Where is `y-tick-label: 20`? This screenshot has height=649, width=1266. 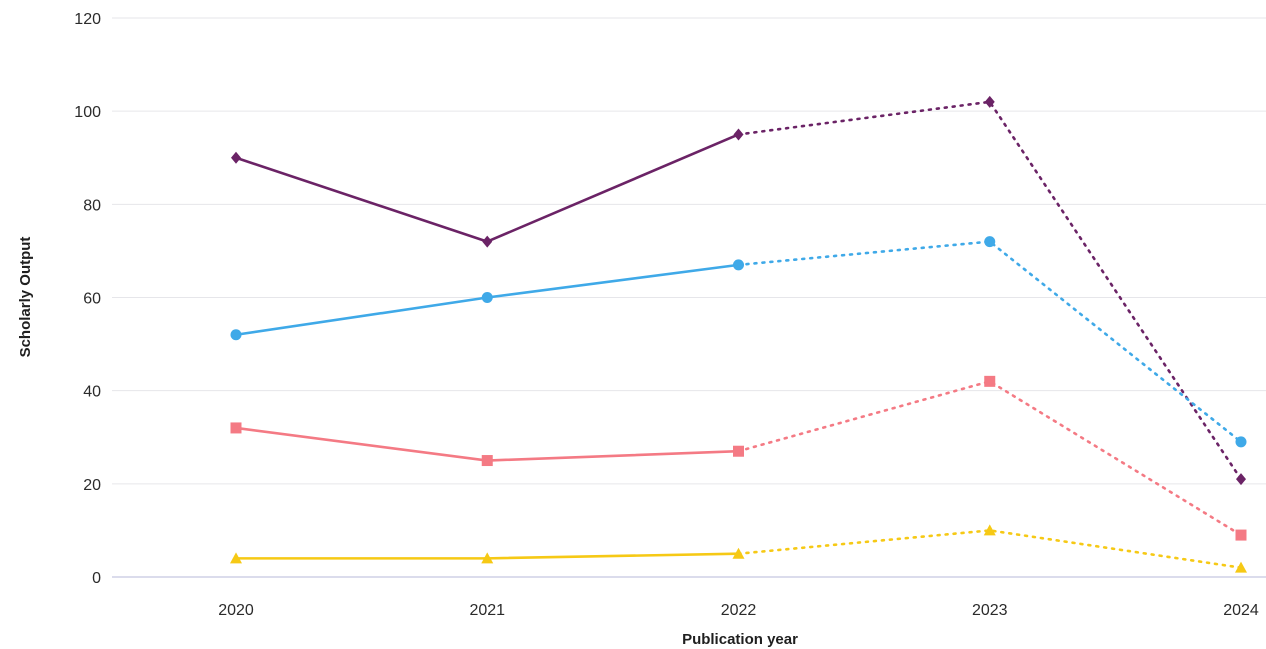
y-tick-label: 20 is located at coordinates (92, 485).